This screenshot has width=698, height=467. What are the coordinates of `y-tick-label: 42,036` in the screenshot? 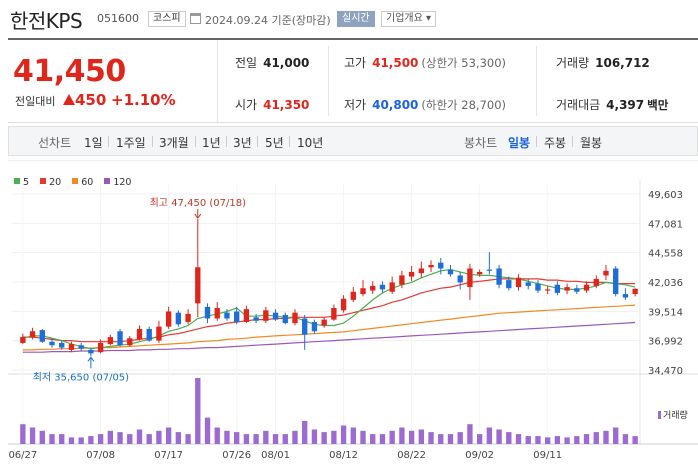 It's located at (665, 283).